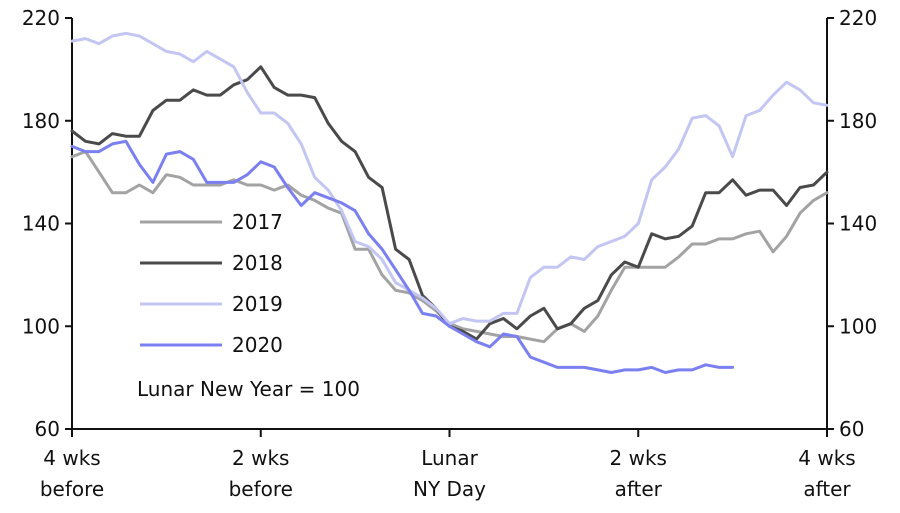 This screenshot has height=513, width=900. I want to click on legend-label-2017: 2017, so click(257, 222).